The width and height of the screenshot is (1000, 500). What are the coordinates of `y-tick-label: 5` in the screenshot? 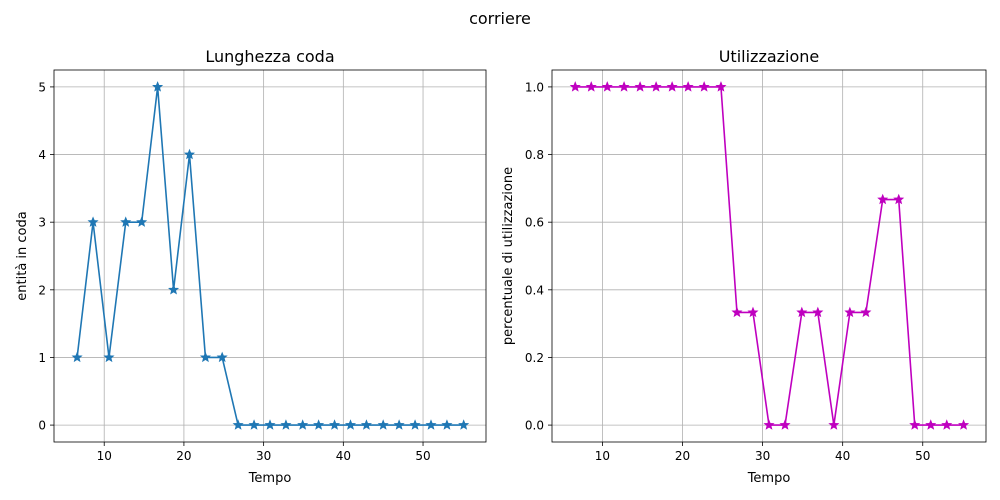 It's located at (42, 87).